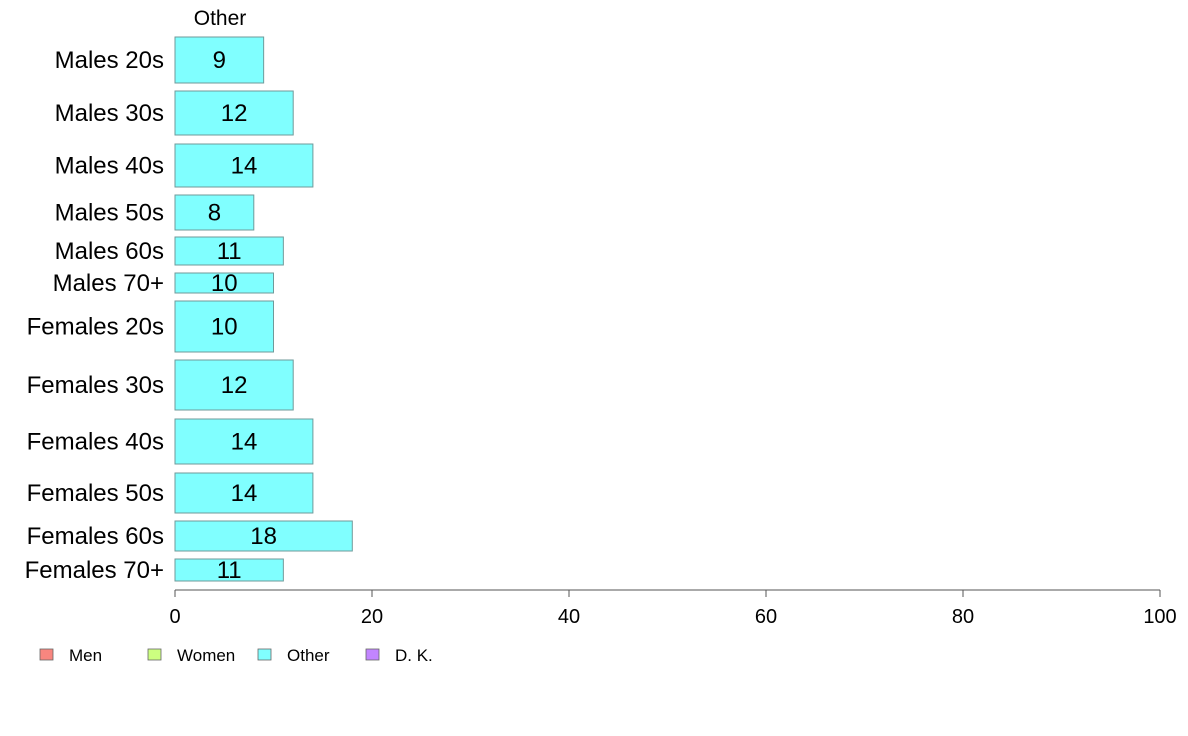 The image size is (1188, 736). What do you see at coordinates (108, 283) in the screenshot?
I see `category-label: Males 70+` at bounding box center [108, 283].